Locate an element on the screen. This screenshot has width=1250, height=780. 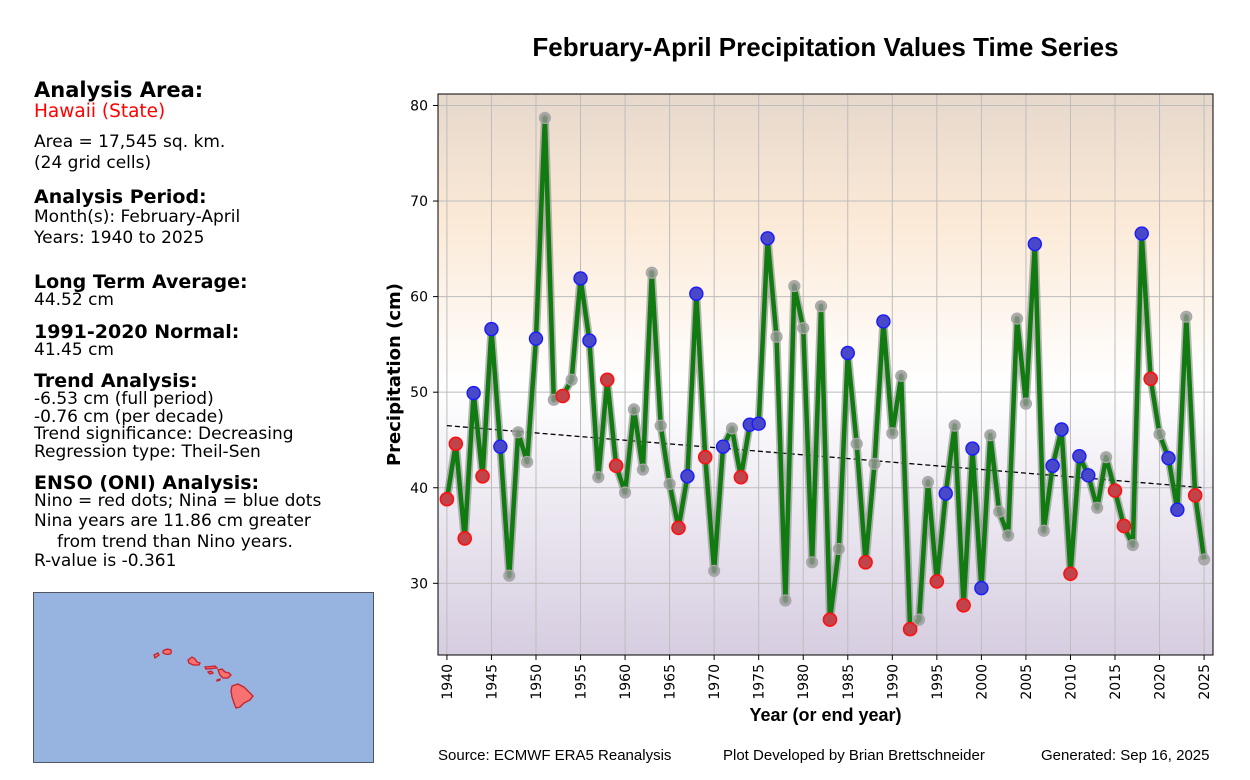
area-size: Area = 17,545 sq. km. is located at coordinates (130, 142).